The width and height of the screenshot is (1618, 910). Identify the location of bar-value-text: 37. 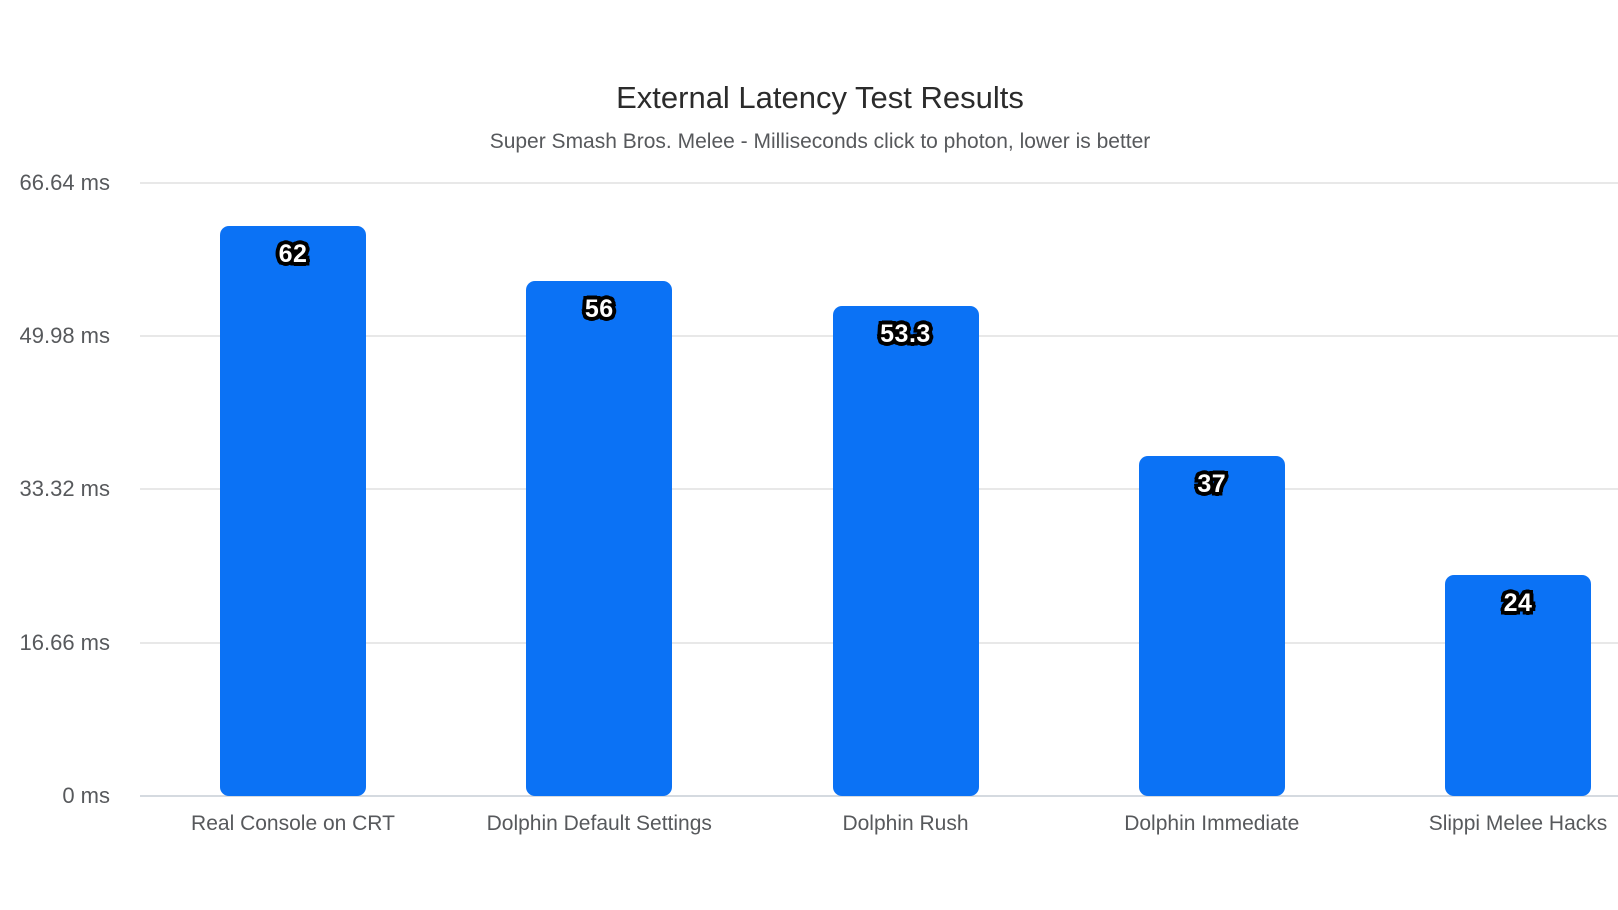
(1212, 483).